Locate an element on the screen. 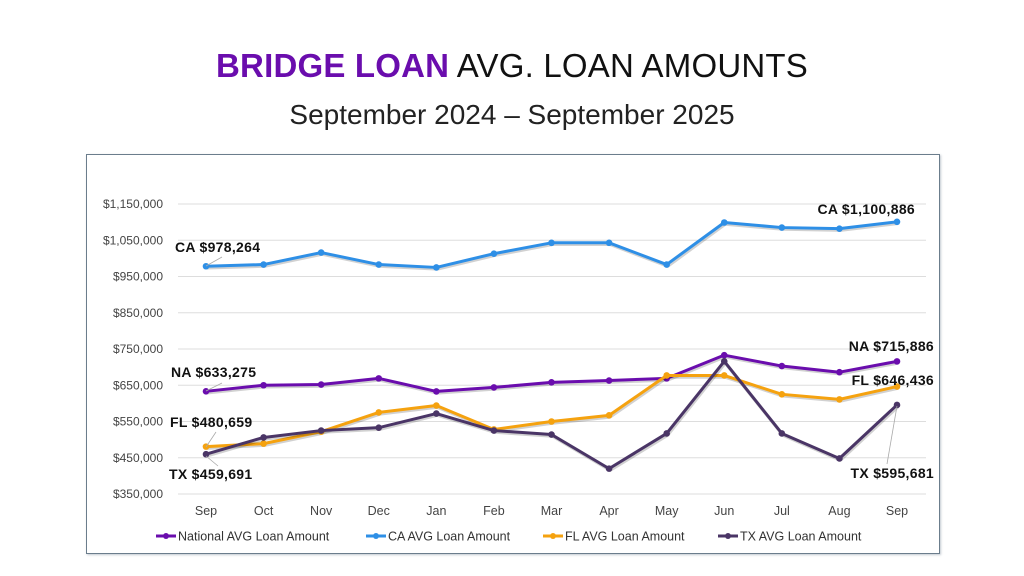 This screenshot has height=576, width=1024. y-tick-label: $950,000 is located at coordinates (138, 277).